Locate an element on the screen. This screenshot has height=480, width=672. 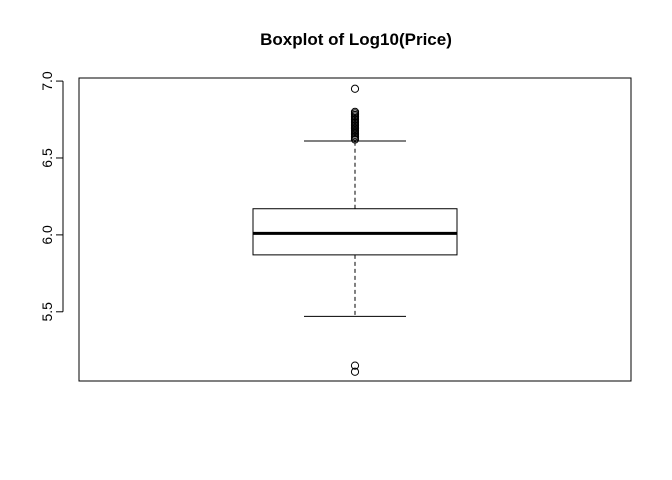
interquartile-box is located at coordinates (355, 232).